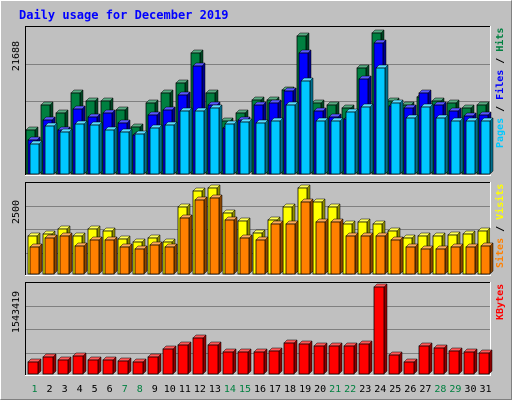 Image resolution: width=512 pixels, height=400 pixels. What do you see at coordinates (500, 302) in the screenshot?
I see `panel-kbytes-legend: KBytes` at bounding box center [500, 302].